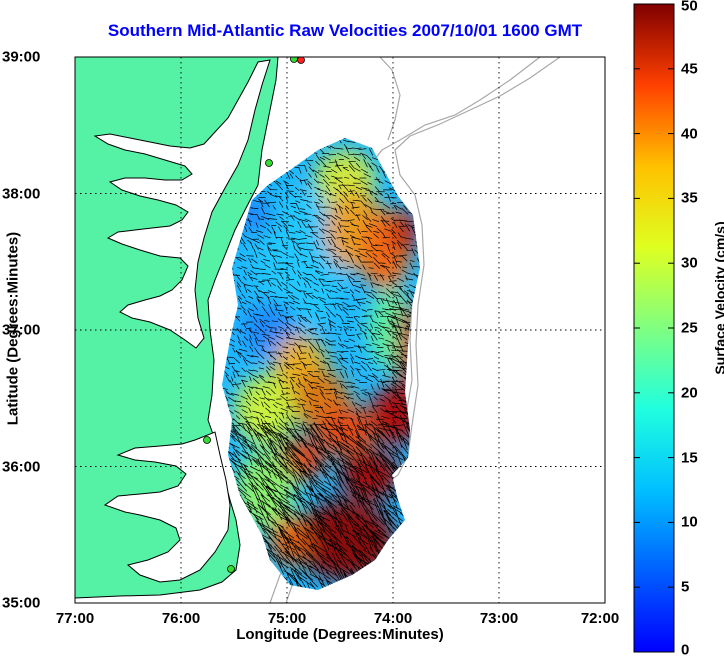 This screenshot has width=724, height=659. What do you see at coordinates (689, 69) in the screenshot?
I see `colorbar-tick-label: 45` at bounding box center [689, 69].